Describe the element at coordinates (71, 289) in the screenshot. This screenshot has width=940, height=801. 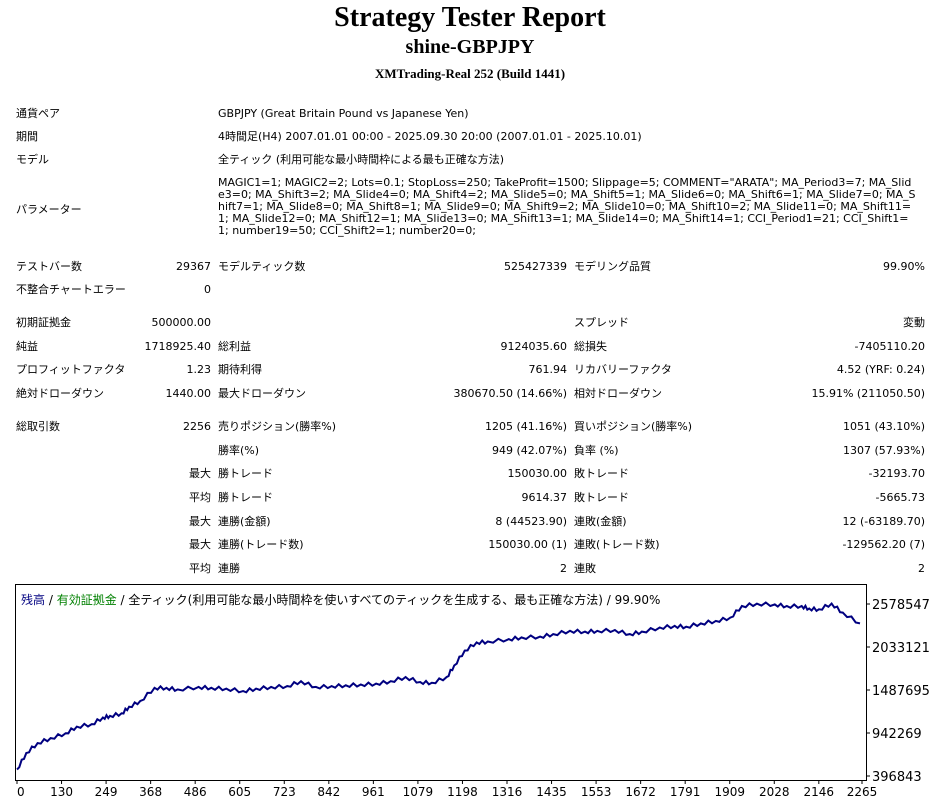
I see `mismatch-label: 不整合チャートエラー` at that location.